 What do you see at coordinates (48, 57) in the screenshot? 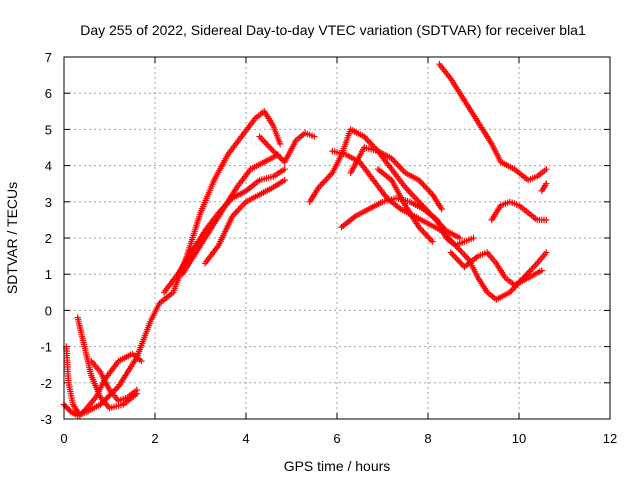
I see `y-tick-label: 7` at bounding box center [48, 57].